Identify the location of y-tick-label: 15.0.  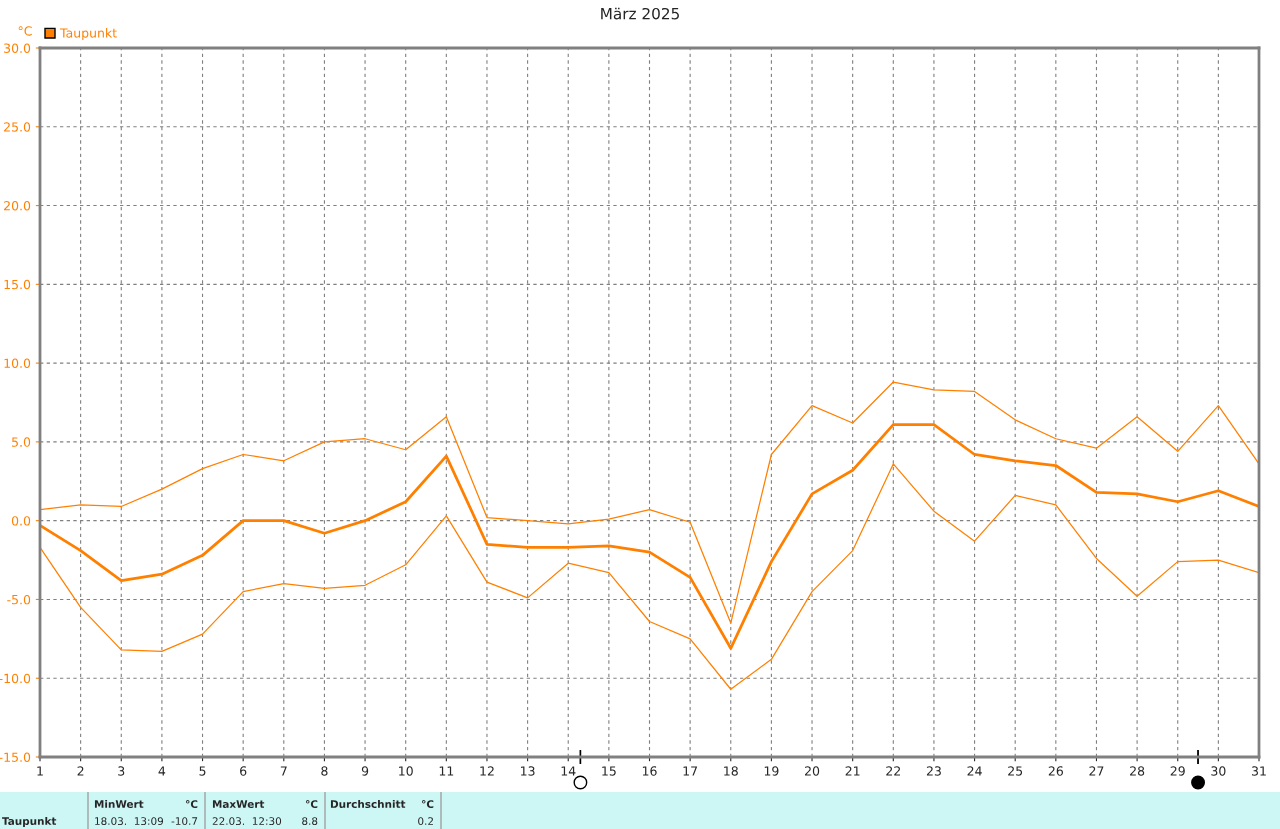
(17, 284).